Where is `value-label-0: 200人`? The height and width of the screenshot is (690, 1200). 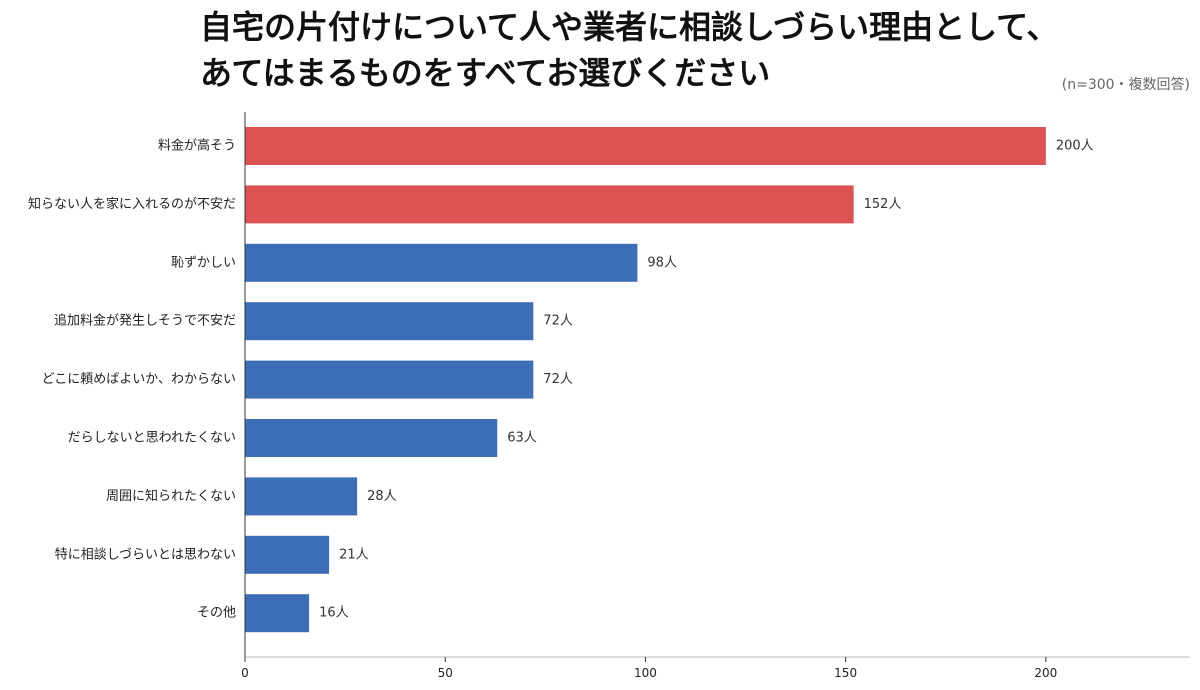
value-label-0: 200人 is located at coordinates (1075, 146).